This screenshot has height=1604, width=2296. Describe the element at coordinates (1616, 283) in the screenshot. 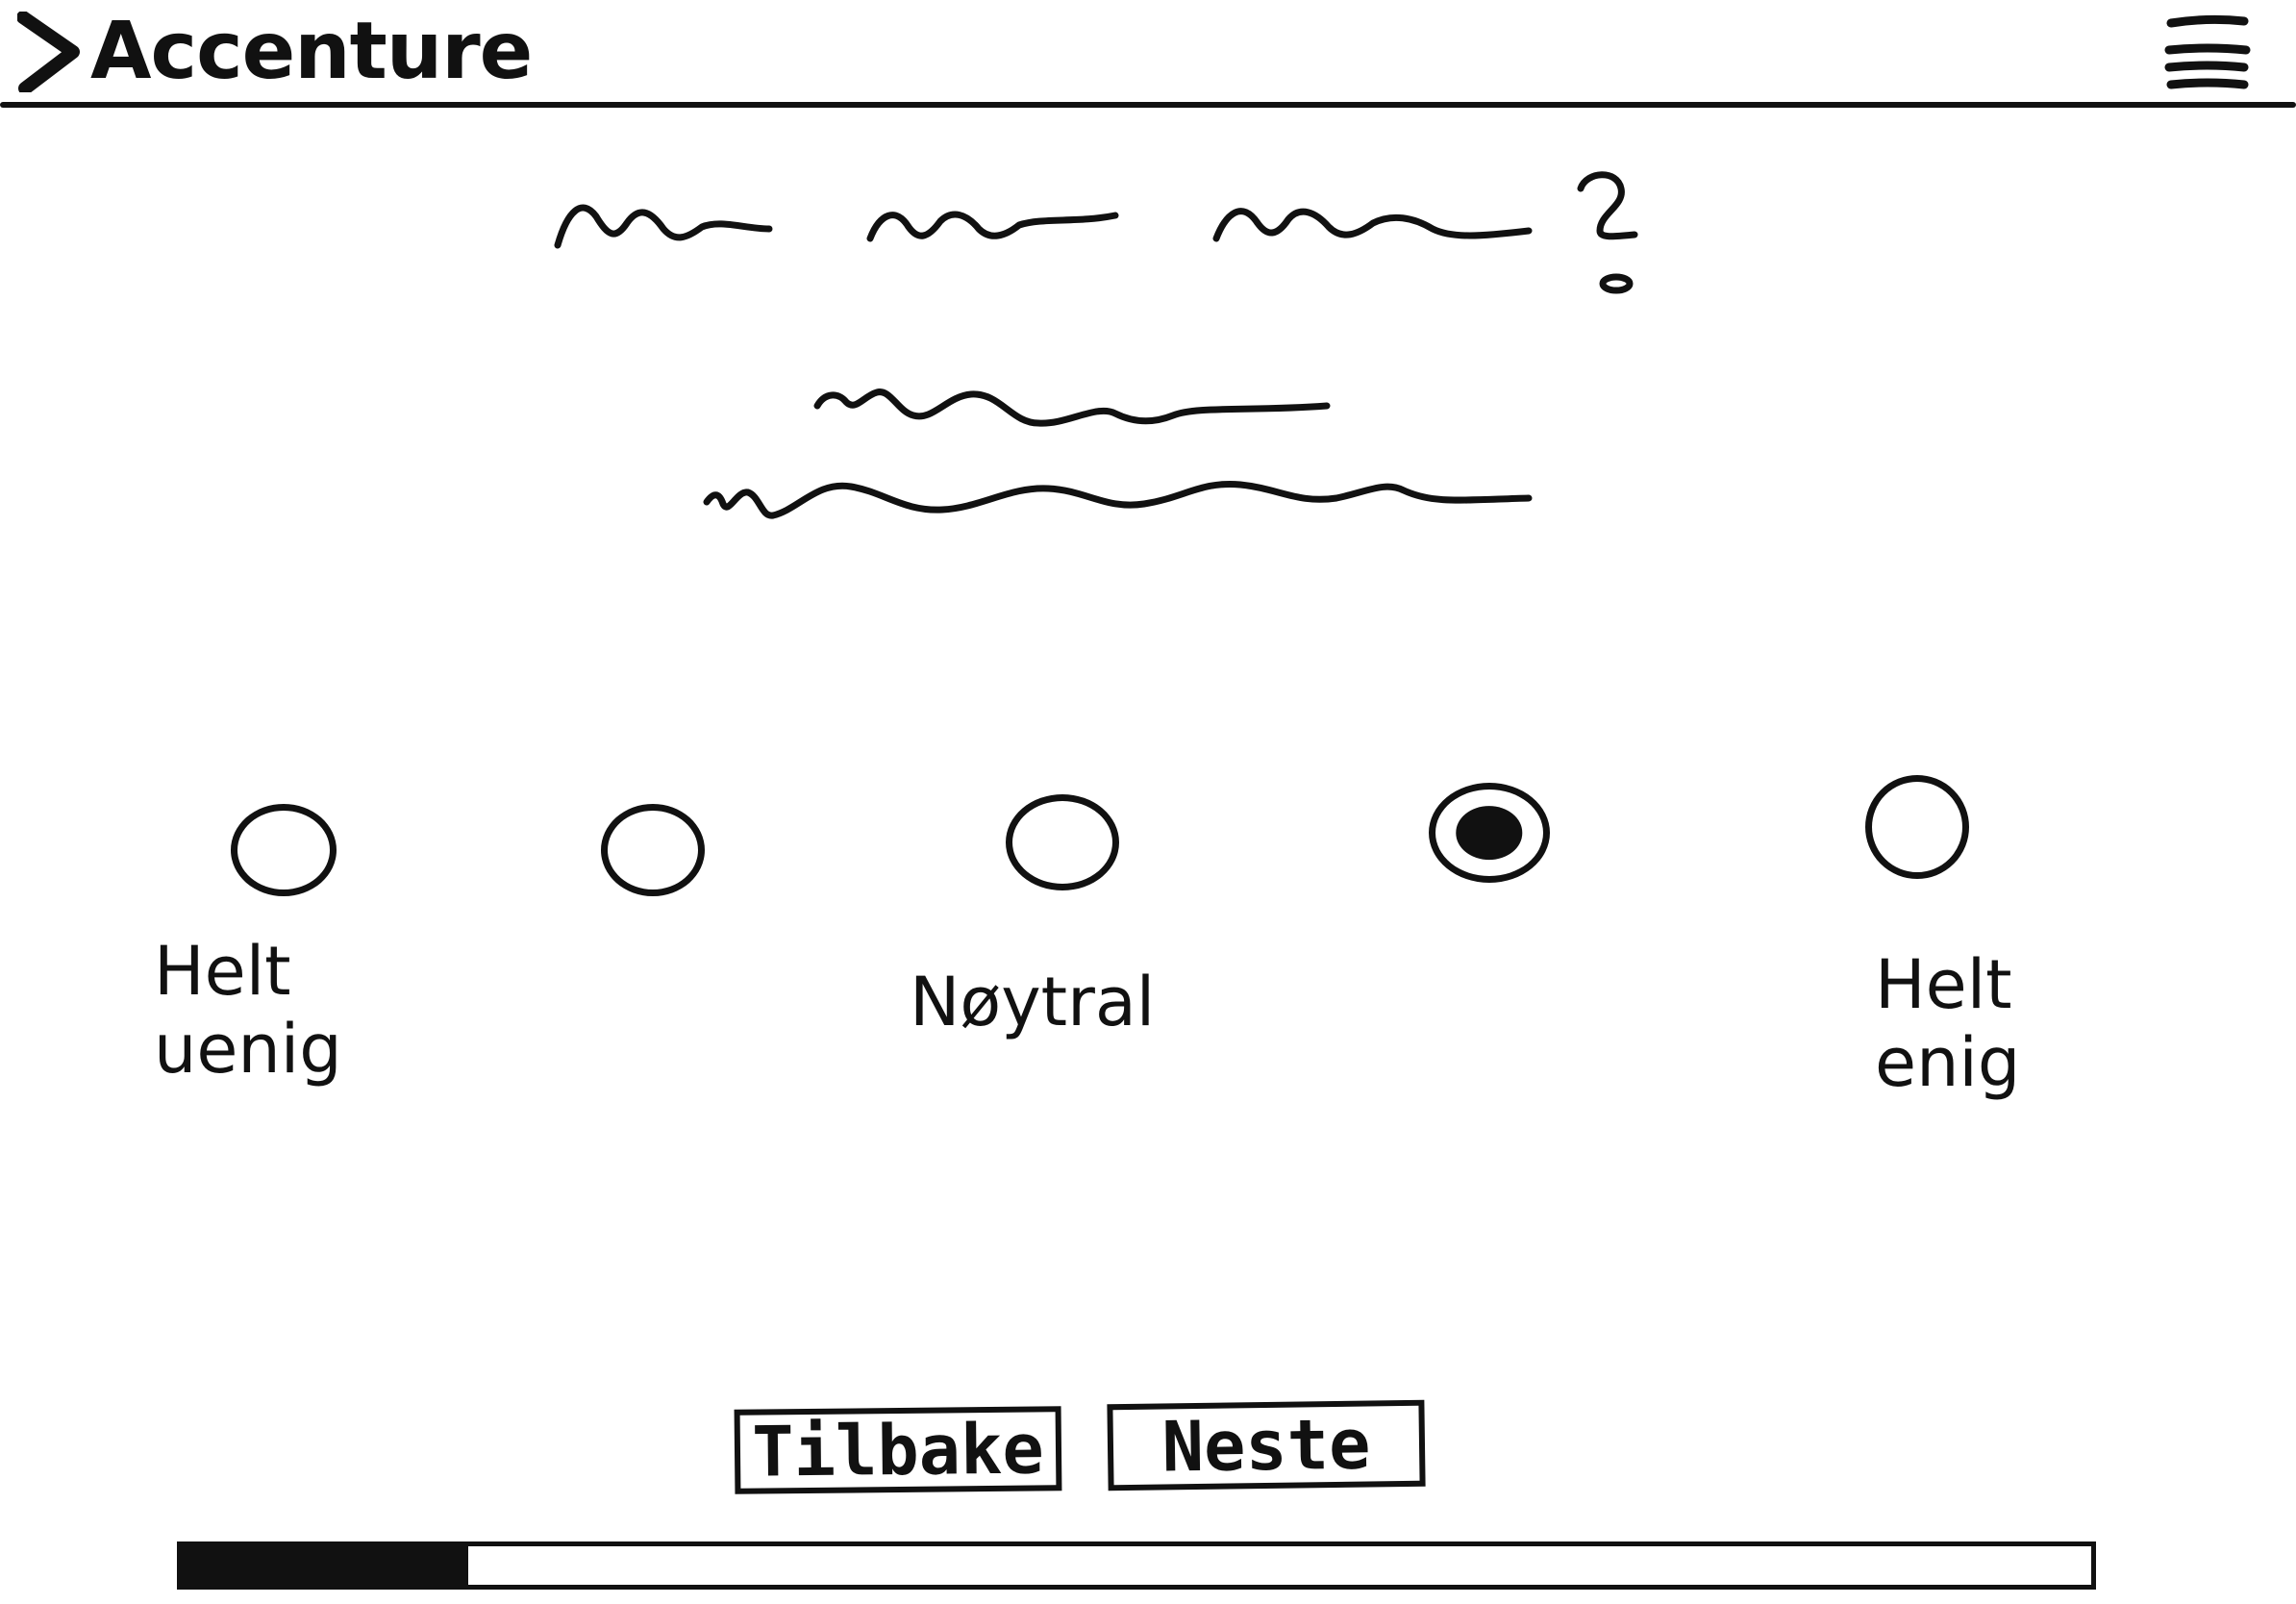

I see `question-mark-dot` at that location.